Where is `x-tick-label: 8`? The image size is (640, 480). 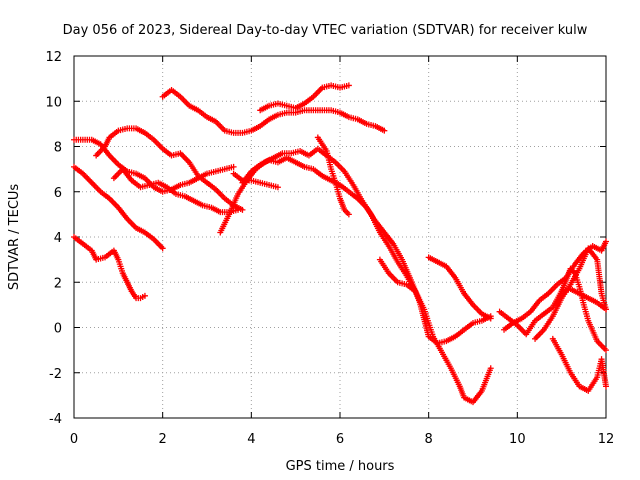 x-tick-label: 8 is located at coordinates (429, 439).